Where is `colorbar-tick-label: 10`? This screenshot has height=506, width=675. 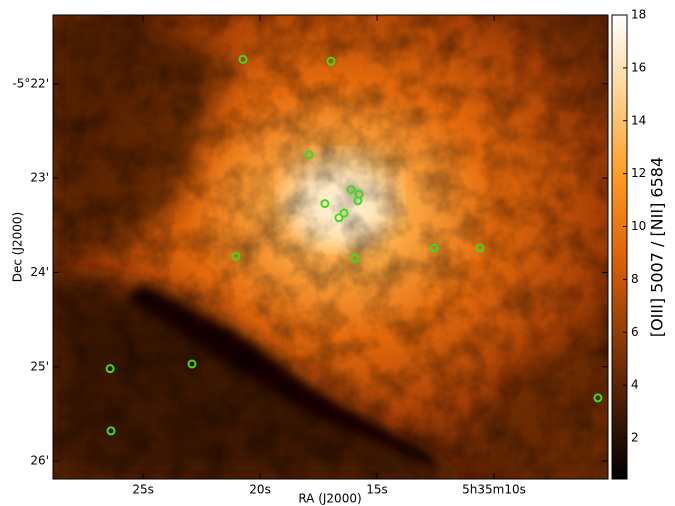
colorbar-tick-label: 10 is located at coordinates (638, 226).